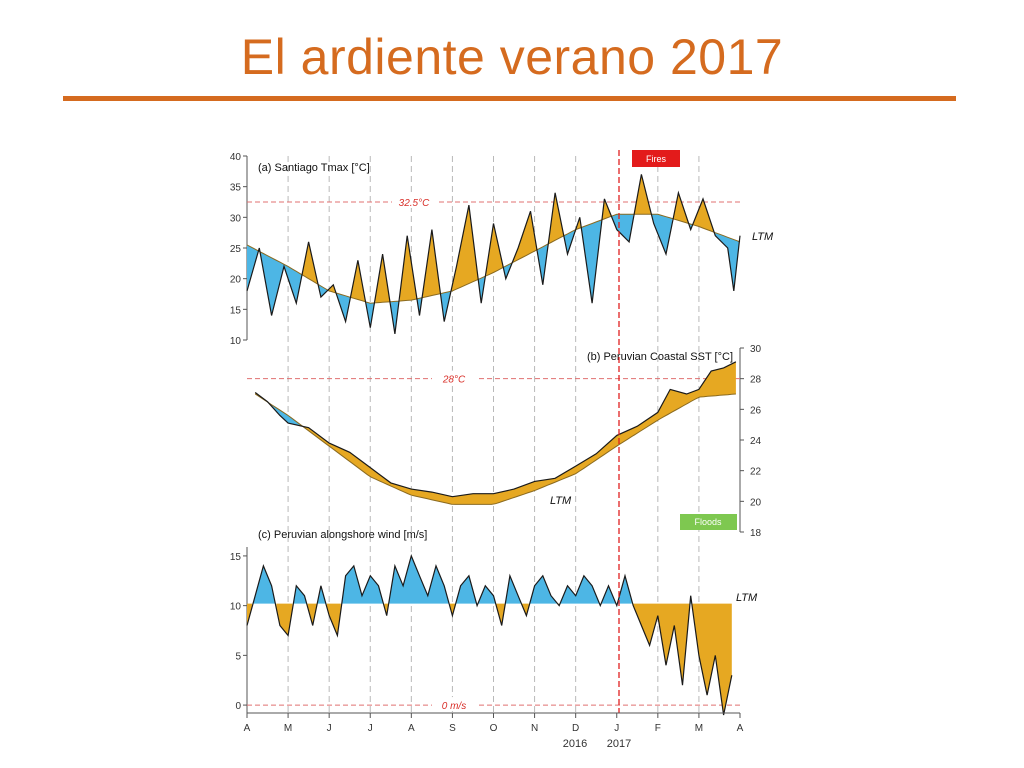 The width and height of the screenshot is (1024, 768). Describe the element at coordinates (756, 533) in the screenshot. I see `y-tick-label-b: 18` at that location.